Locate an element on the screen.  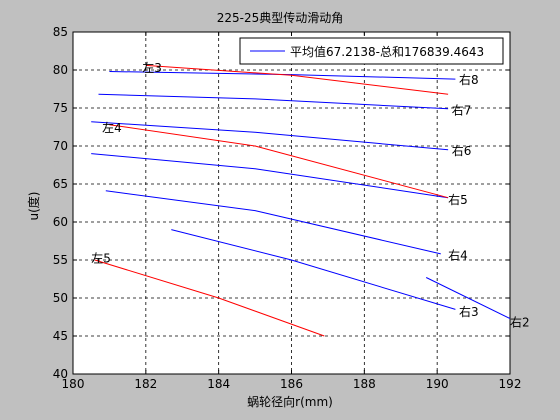
chart-title: 225-25典型传动滑动角 is located at coordinates (280, 17).